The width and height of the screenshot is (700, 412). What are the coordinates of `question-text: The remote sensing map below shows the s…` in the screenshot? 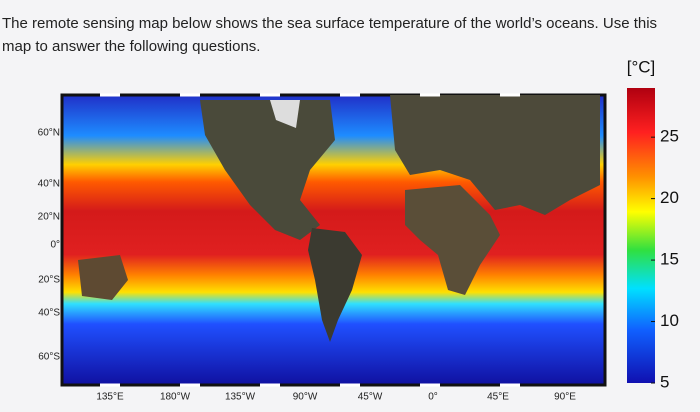 It's located at (330, 35).